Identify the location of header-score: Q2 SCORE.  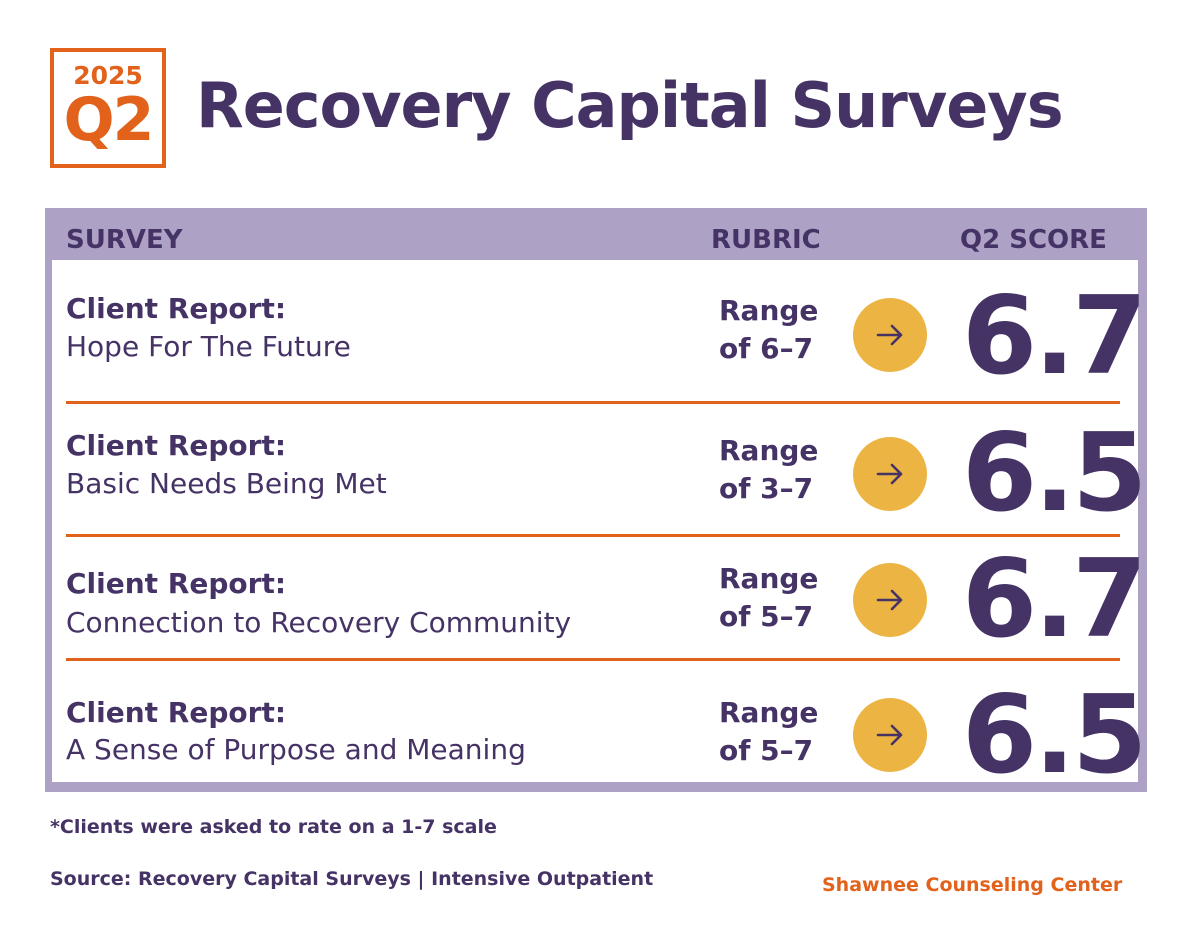
(1033, 240).